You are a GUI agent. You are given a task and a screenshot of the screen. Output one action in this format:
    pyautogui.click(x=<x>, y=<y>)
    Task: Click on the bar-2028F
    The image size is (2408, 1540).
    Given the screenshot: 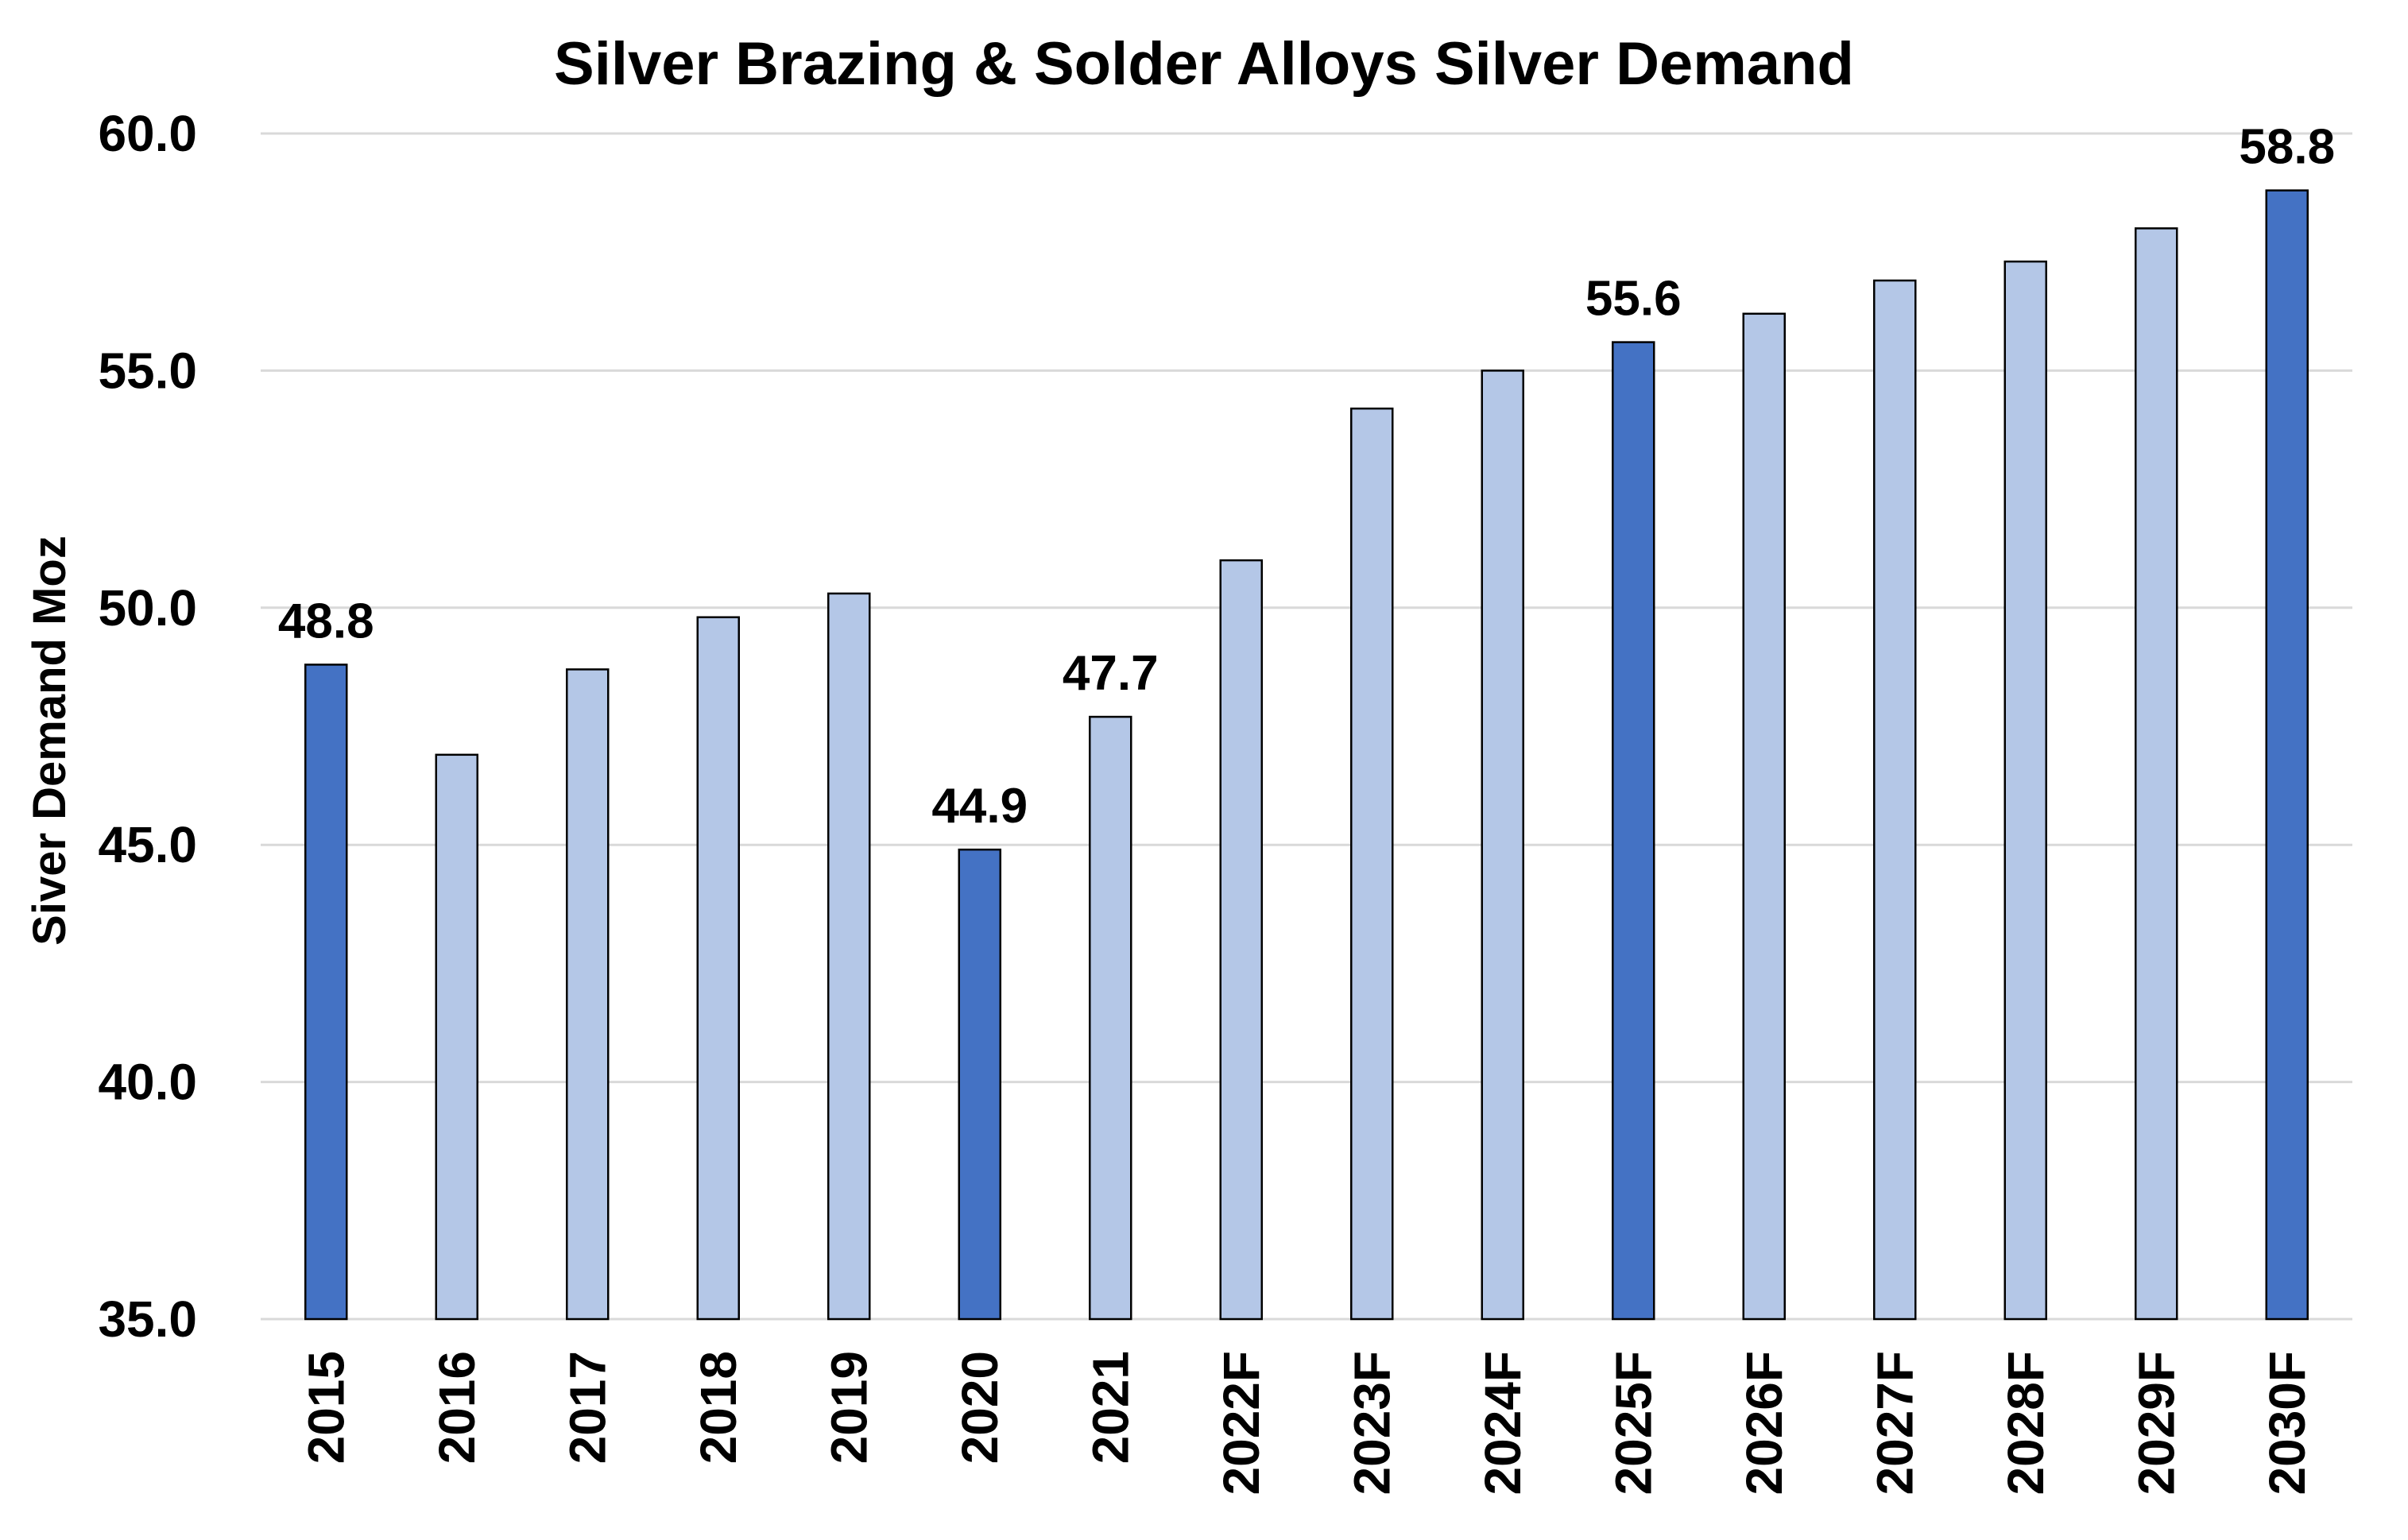 What is the action you would take?
    pyautogui.click(x=2025, y=790)
    